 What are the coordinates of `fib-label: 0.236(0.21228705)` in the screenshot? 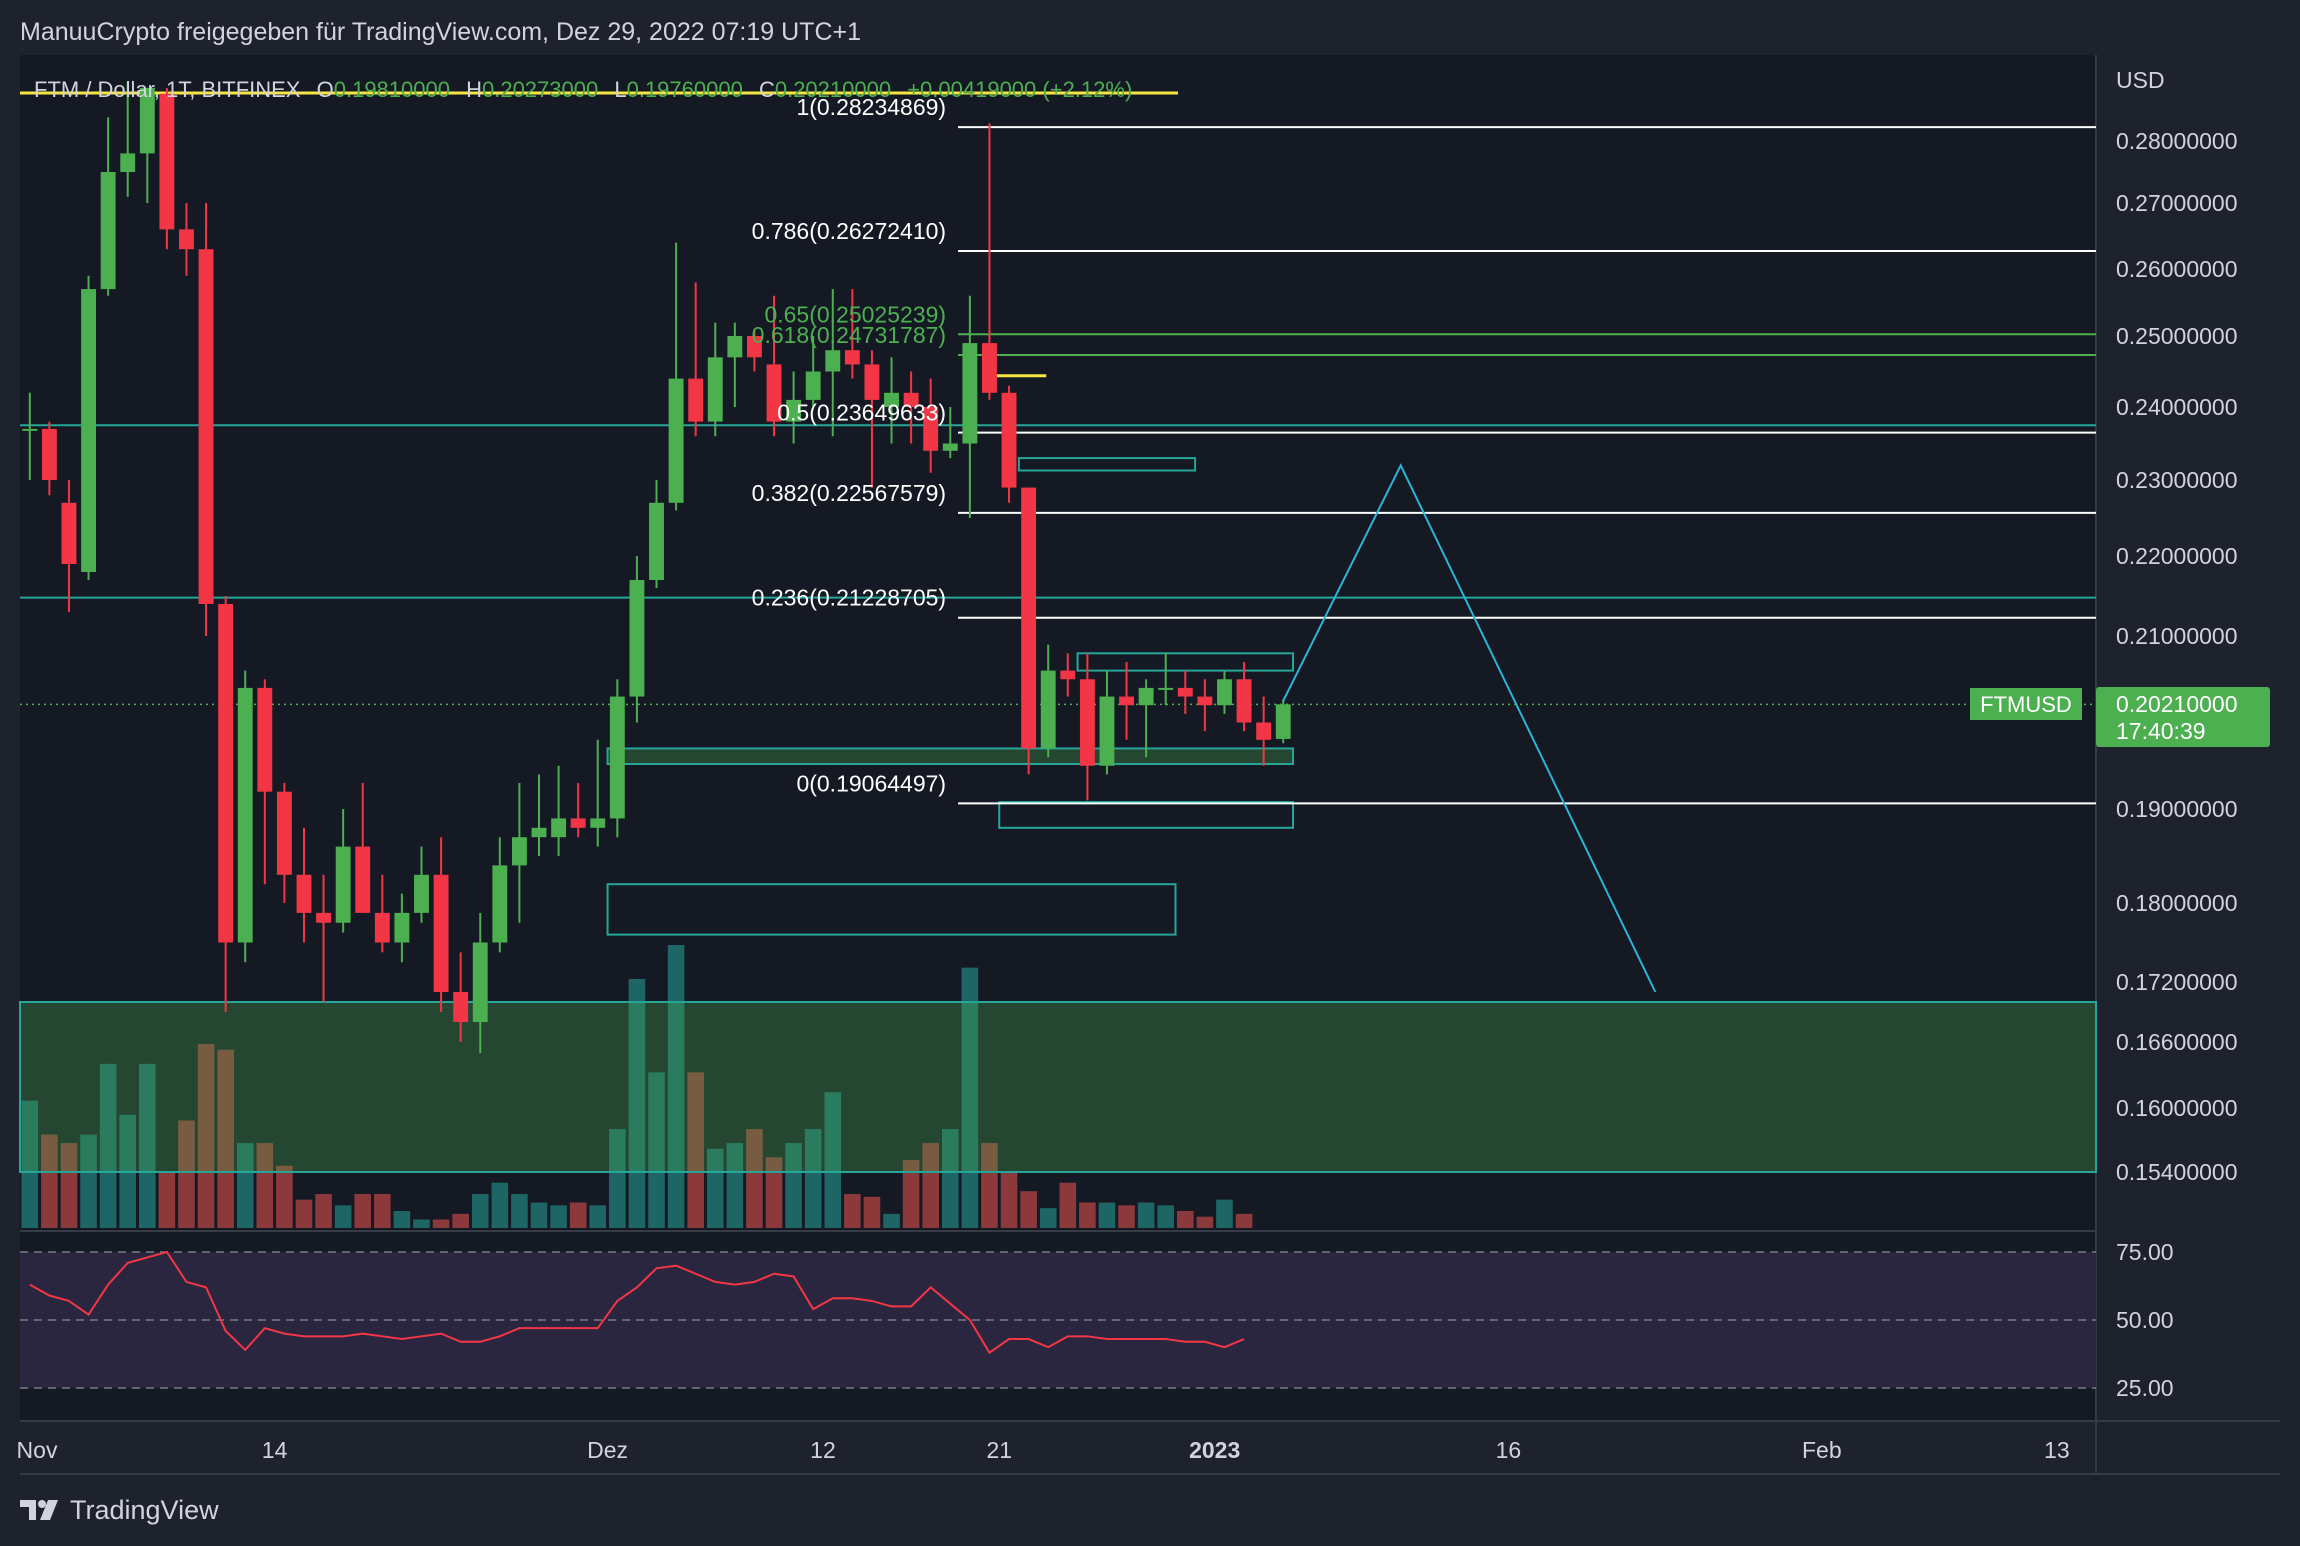 It's located at (849, 598).